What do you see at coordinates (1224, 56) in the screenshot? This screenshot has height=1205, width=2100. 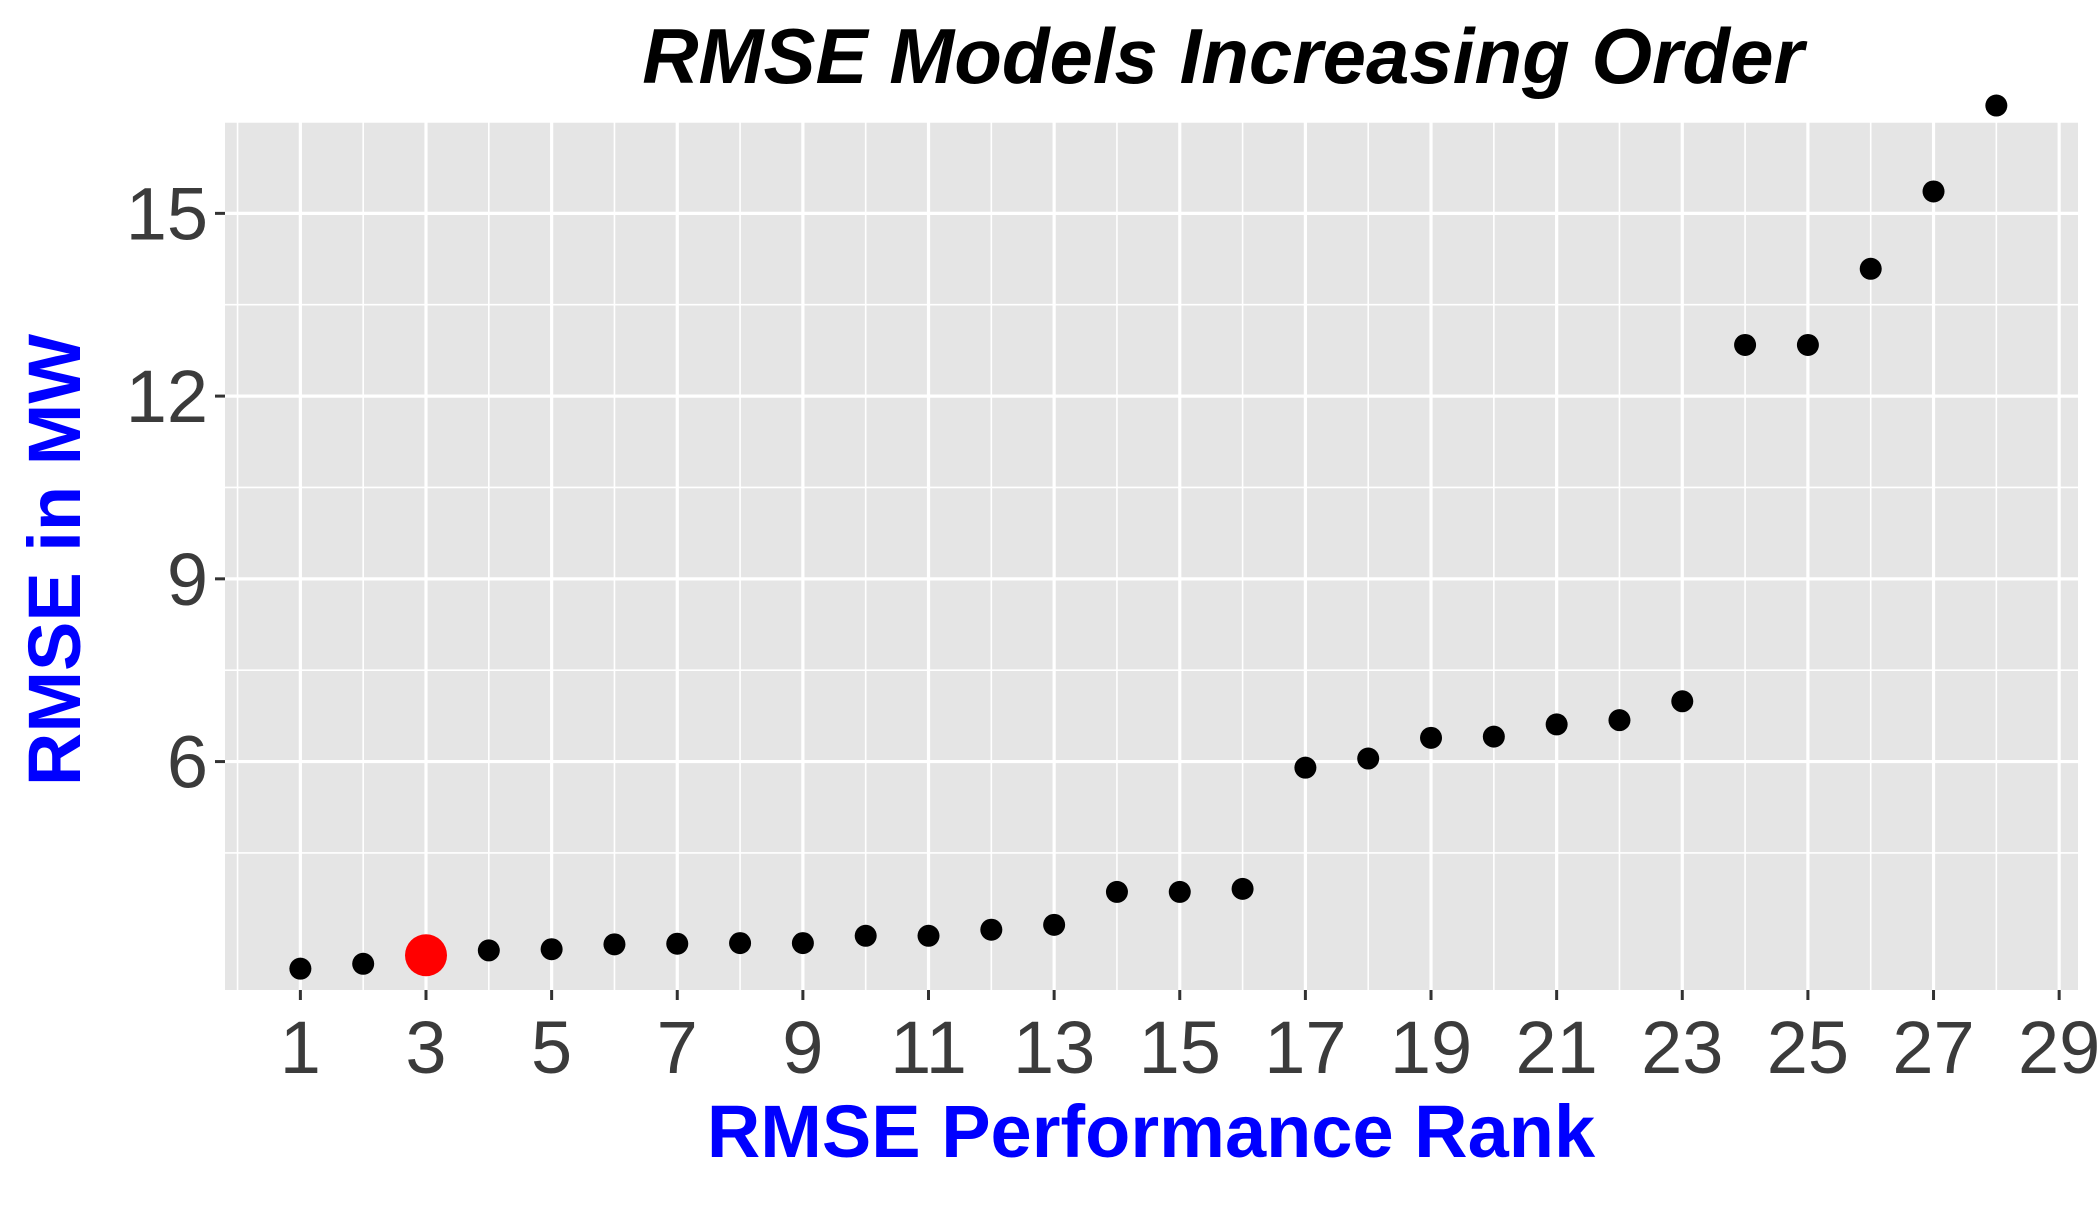 I see `chart-title: RMSE Models Increasing Order` at bounding box center [1224, 56].